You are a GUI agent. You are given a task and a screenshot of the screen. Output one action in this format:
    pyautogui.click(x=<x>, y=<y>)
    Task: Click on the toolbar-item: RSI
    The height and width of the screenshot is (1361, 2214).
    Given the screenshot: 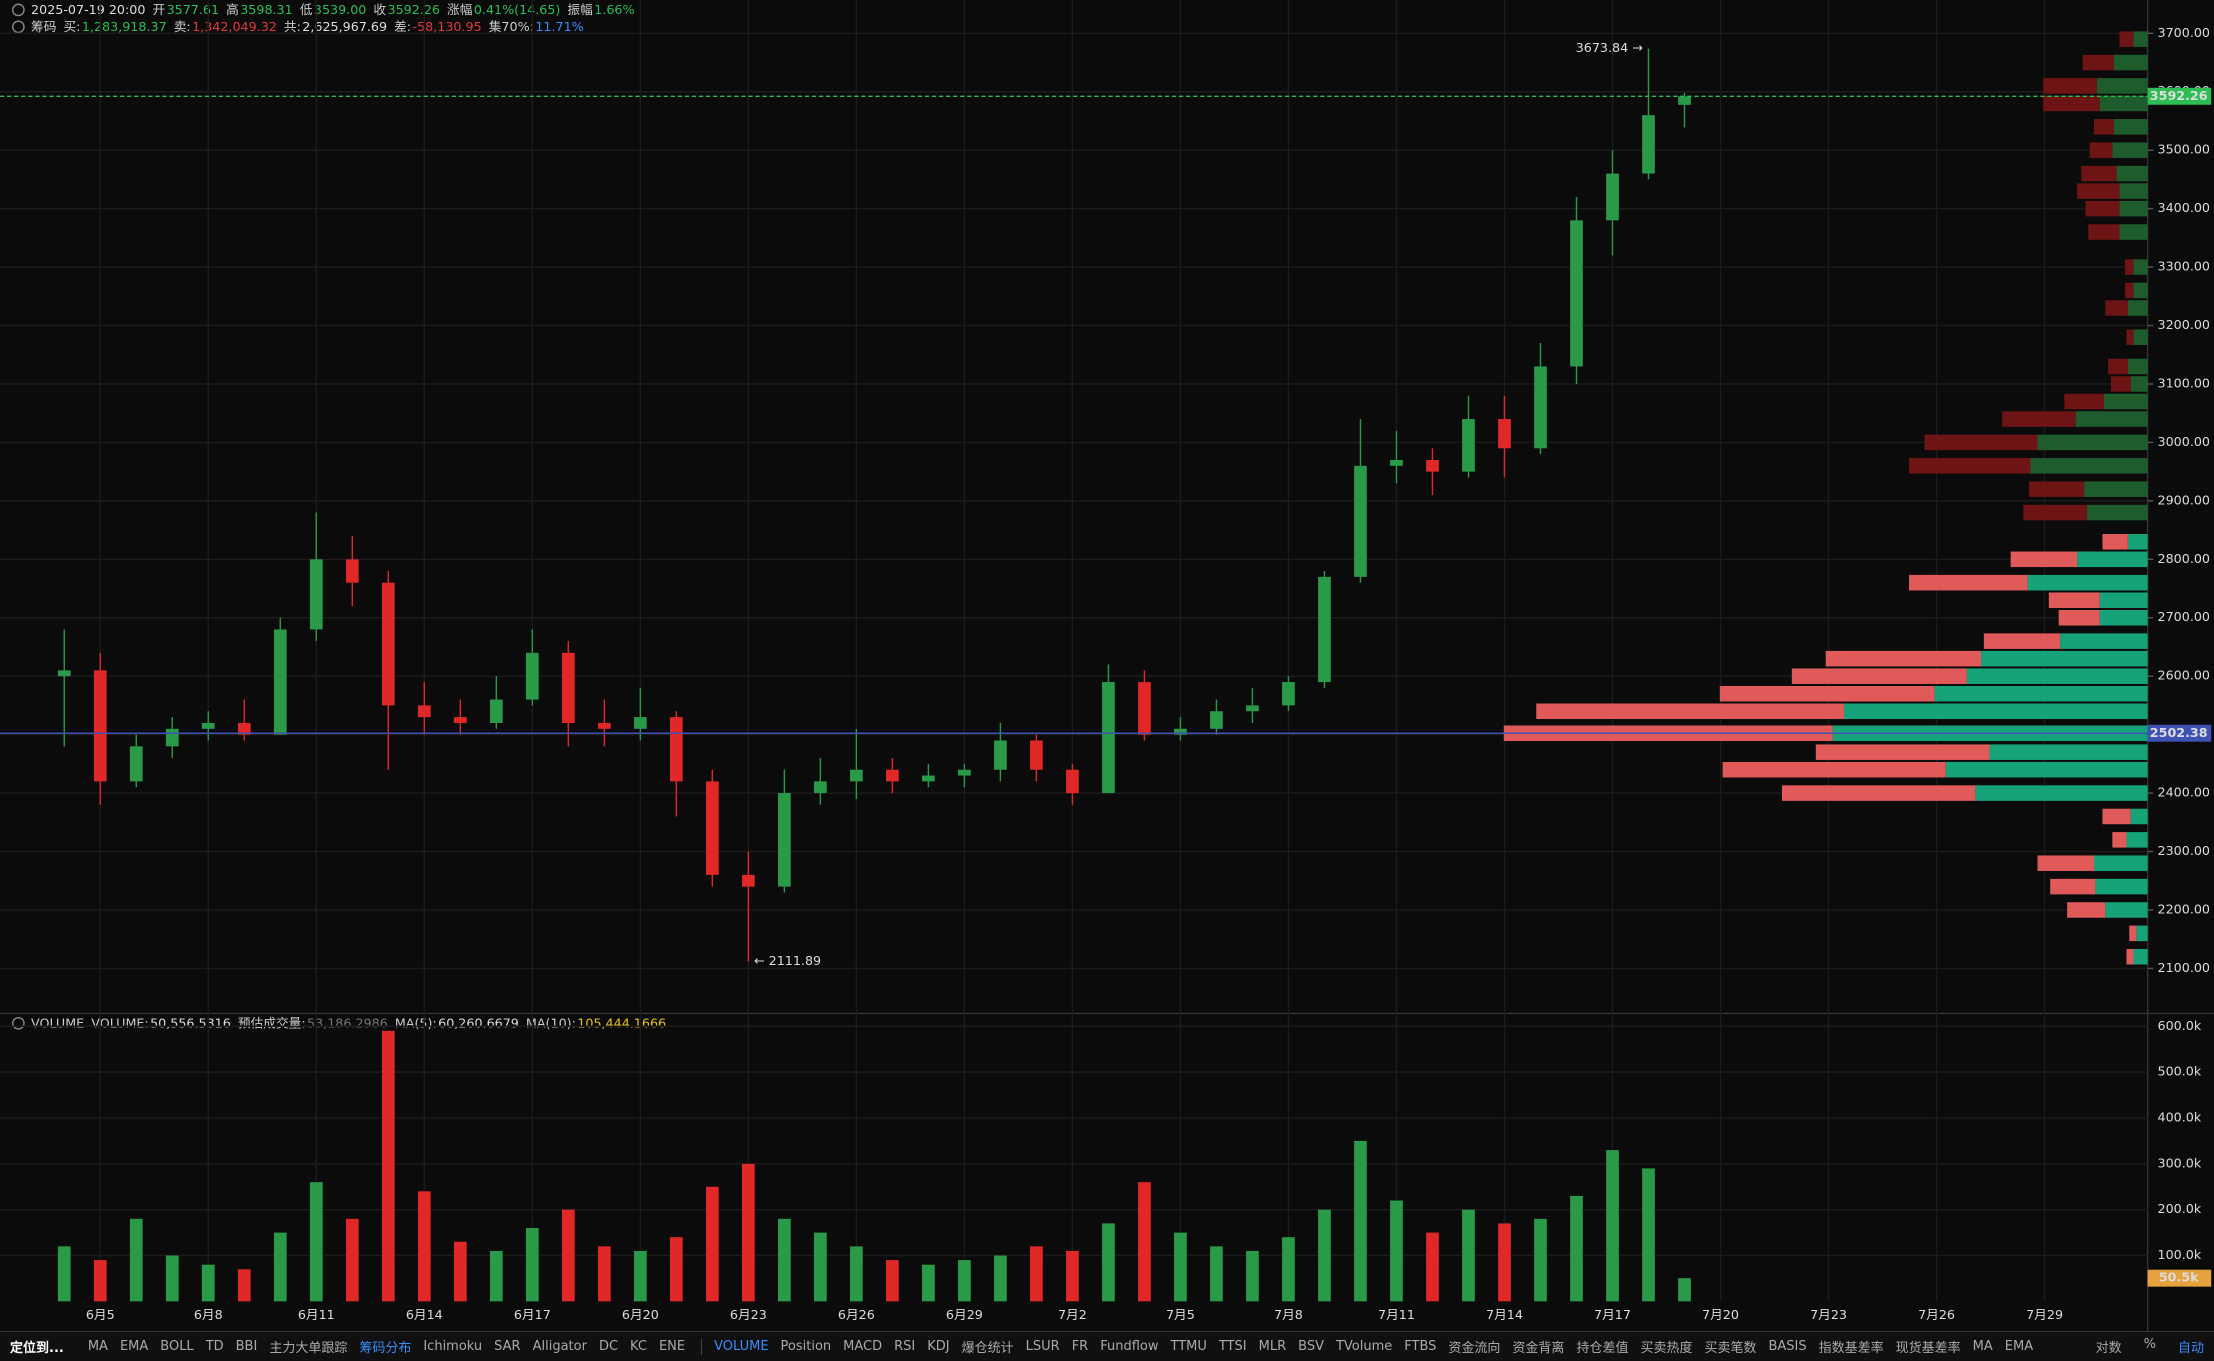 What is the action you would take?
    pyautogui.click(x=905, y=1346)
    